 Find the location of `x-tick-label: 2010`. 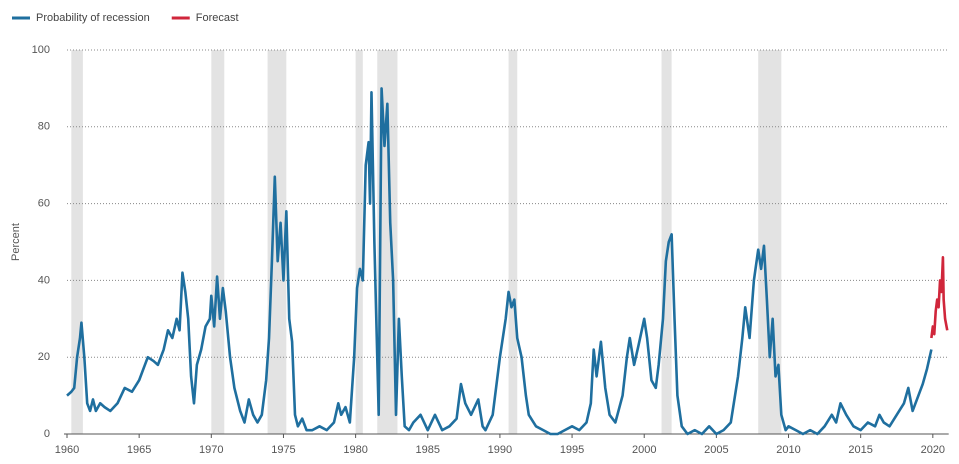

x-tick-label: 2010 is located at coordinates (788, 450).